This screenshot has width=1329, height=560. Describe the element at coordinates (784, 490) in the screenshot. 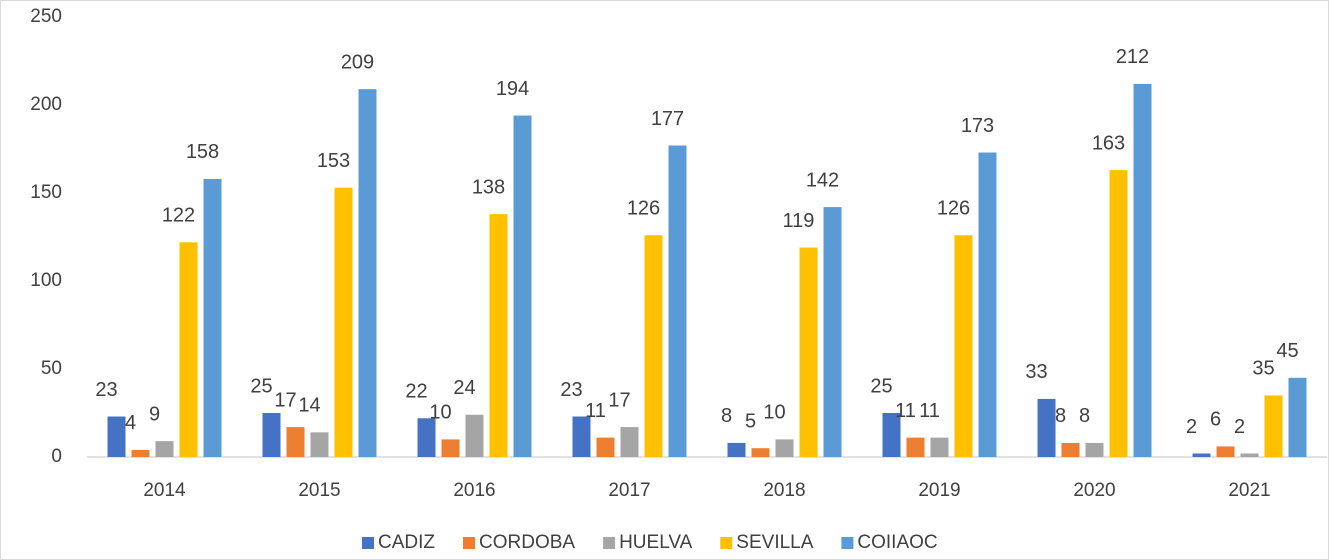

I see `x-tick-label: 2018` at that location.